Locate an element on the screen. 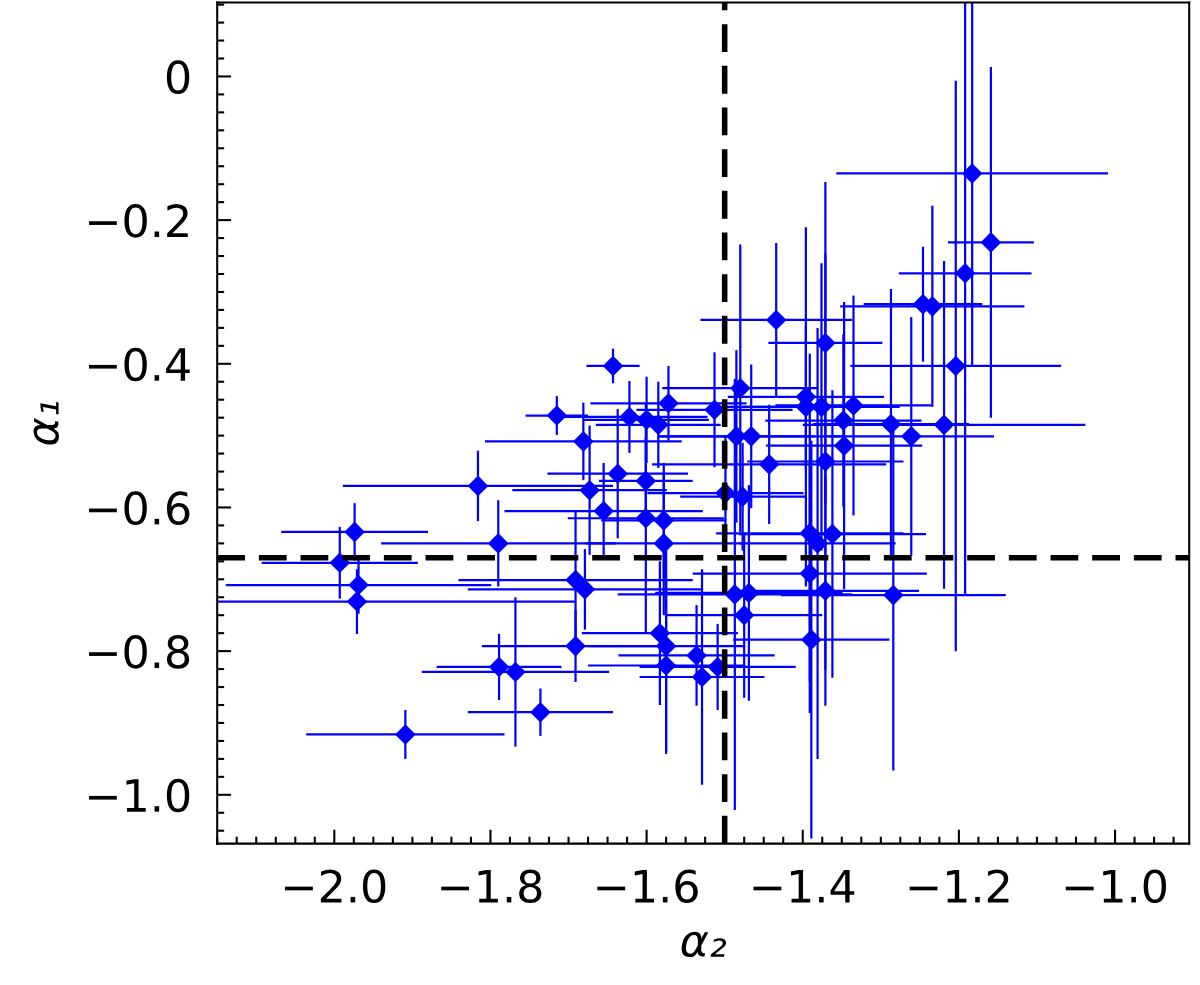  y-tick-label: −1.0 is located at coordinates (139, 795).